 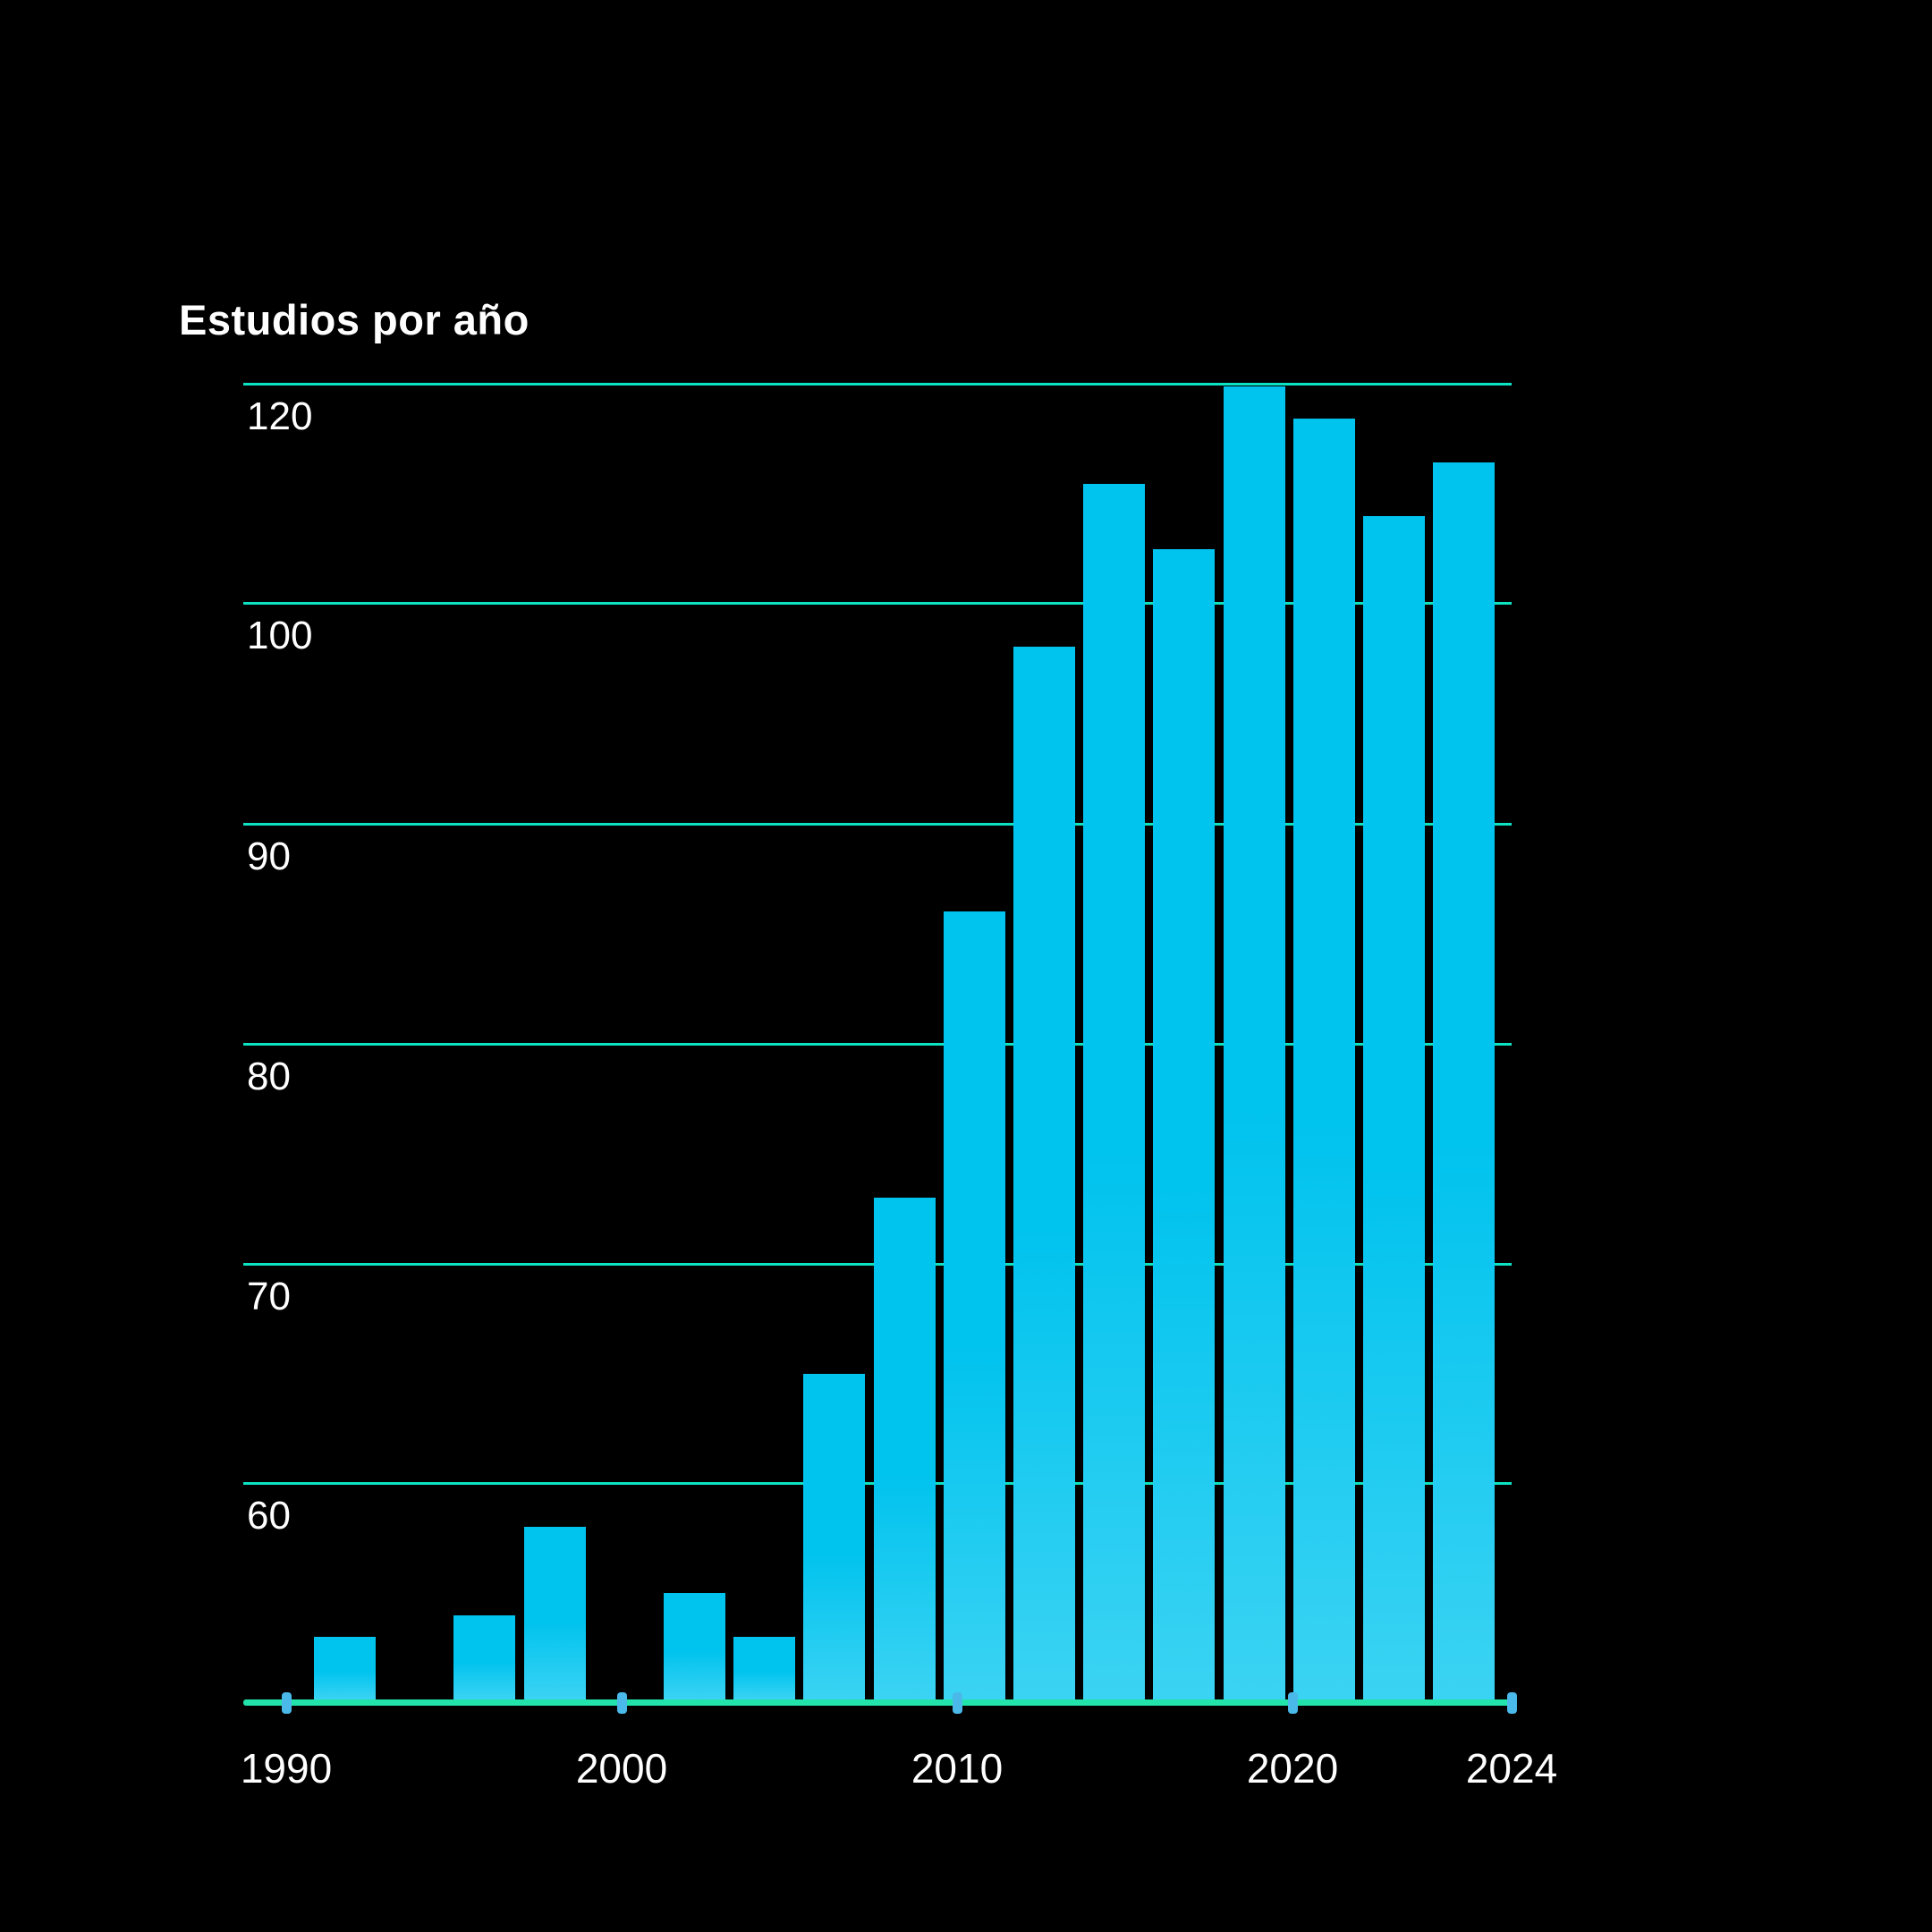 What do you see at coordinates (269, 1076) in the screenshot?
I see `y-tick-label: 80` at bounding box center [269, 1076].